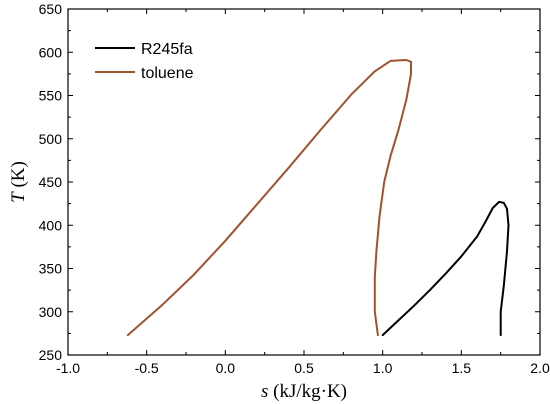 Image resolution: width=550 pixels, height=404 pixels. What do you see at coordinates (264, 391) in the screenshot?
I see `x-axis-symbol: s` at bounding box center [264, 391].